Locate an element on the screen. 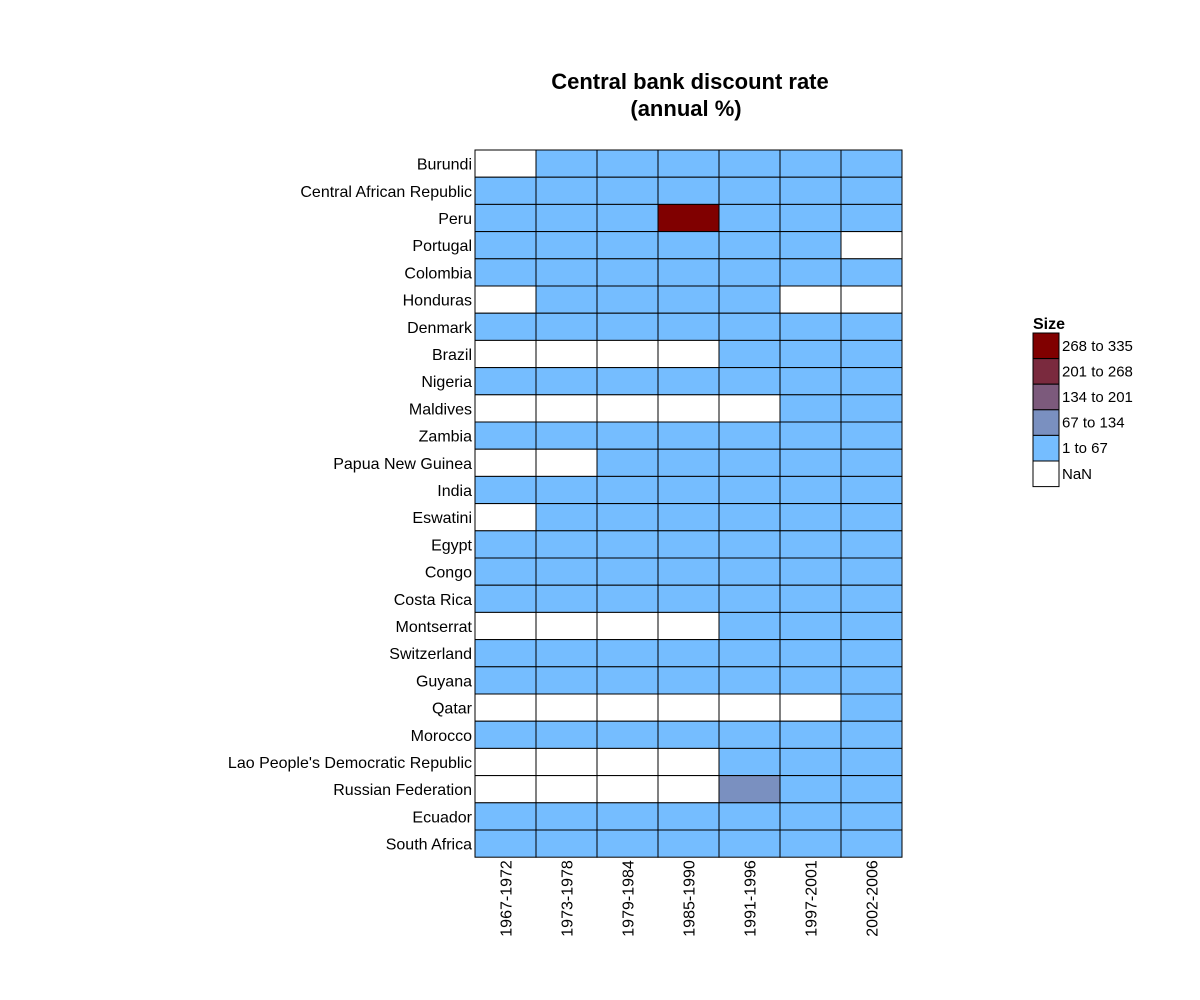 Image resolution: width=1200 pixels, height=1000 pixels. heatmap-cell-costa-rica-2002-2006 is located at coordinates (871, 598).